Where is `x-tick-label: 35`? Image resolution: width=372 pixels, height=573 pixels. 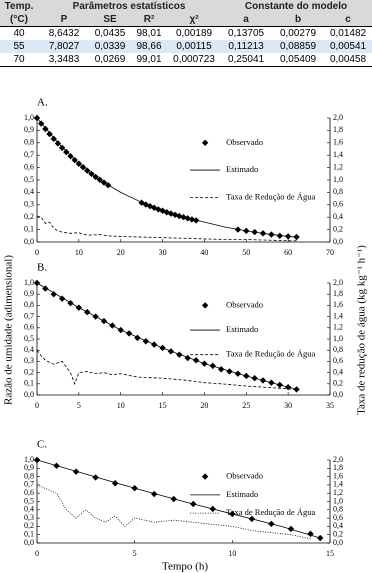
x-tick-label: 35 is located at coordinates (330, 405).